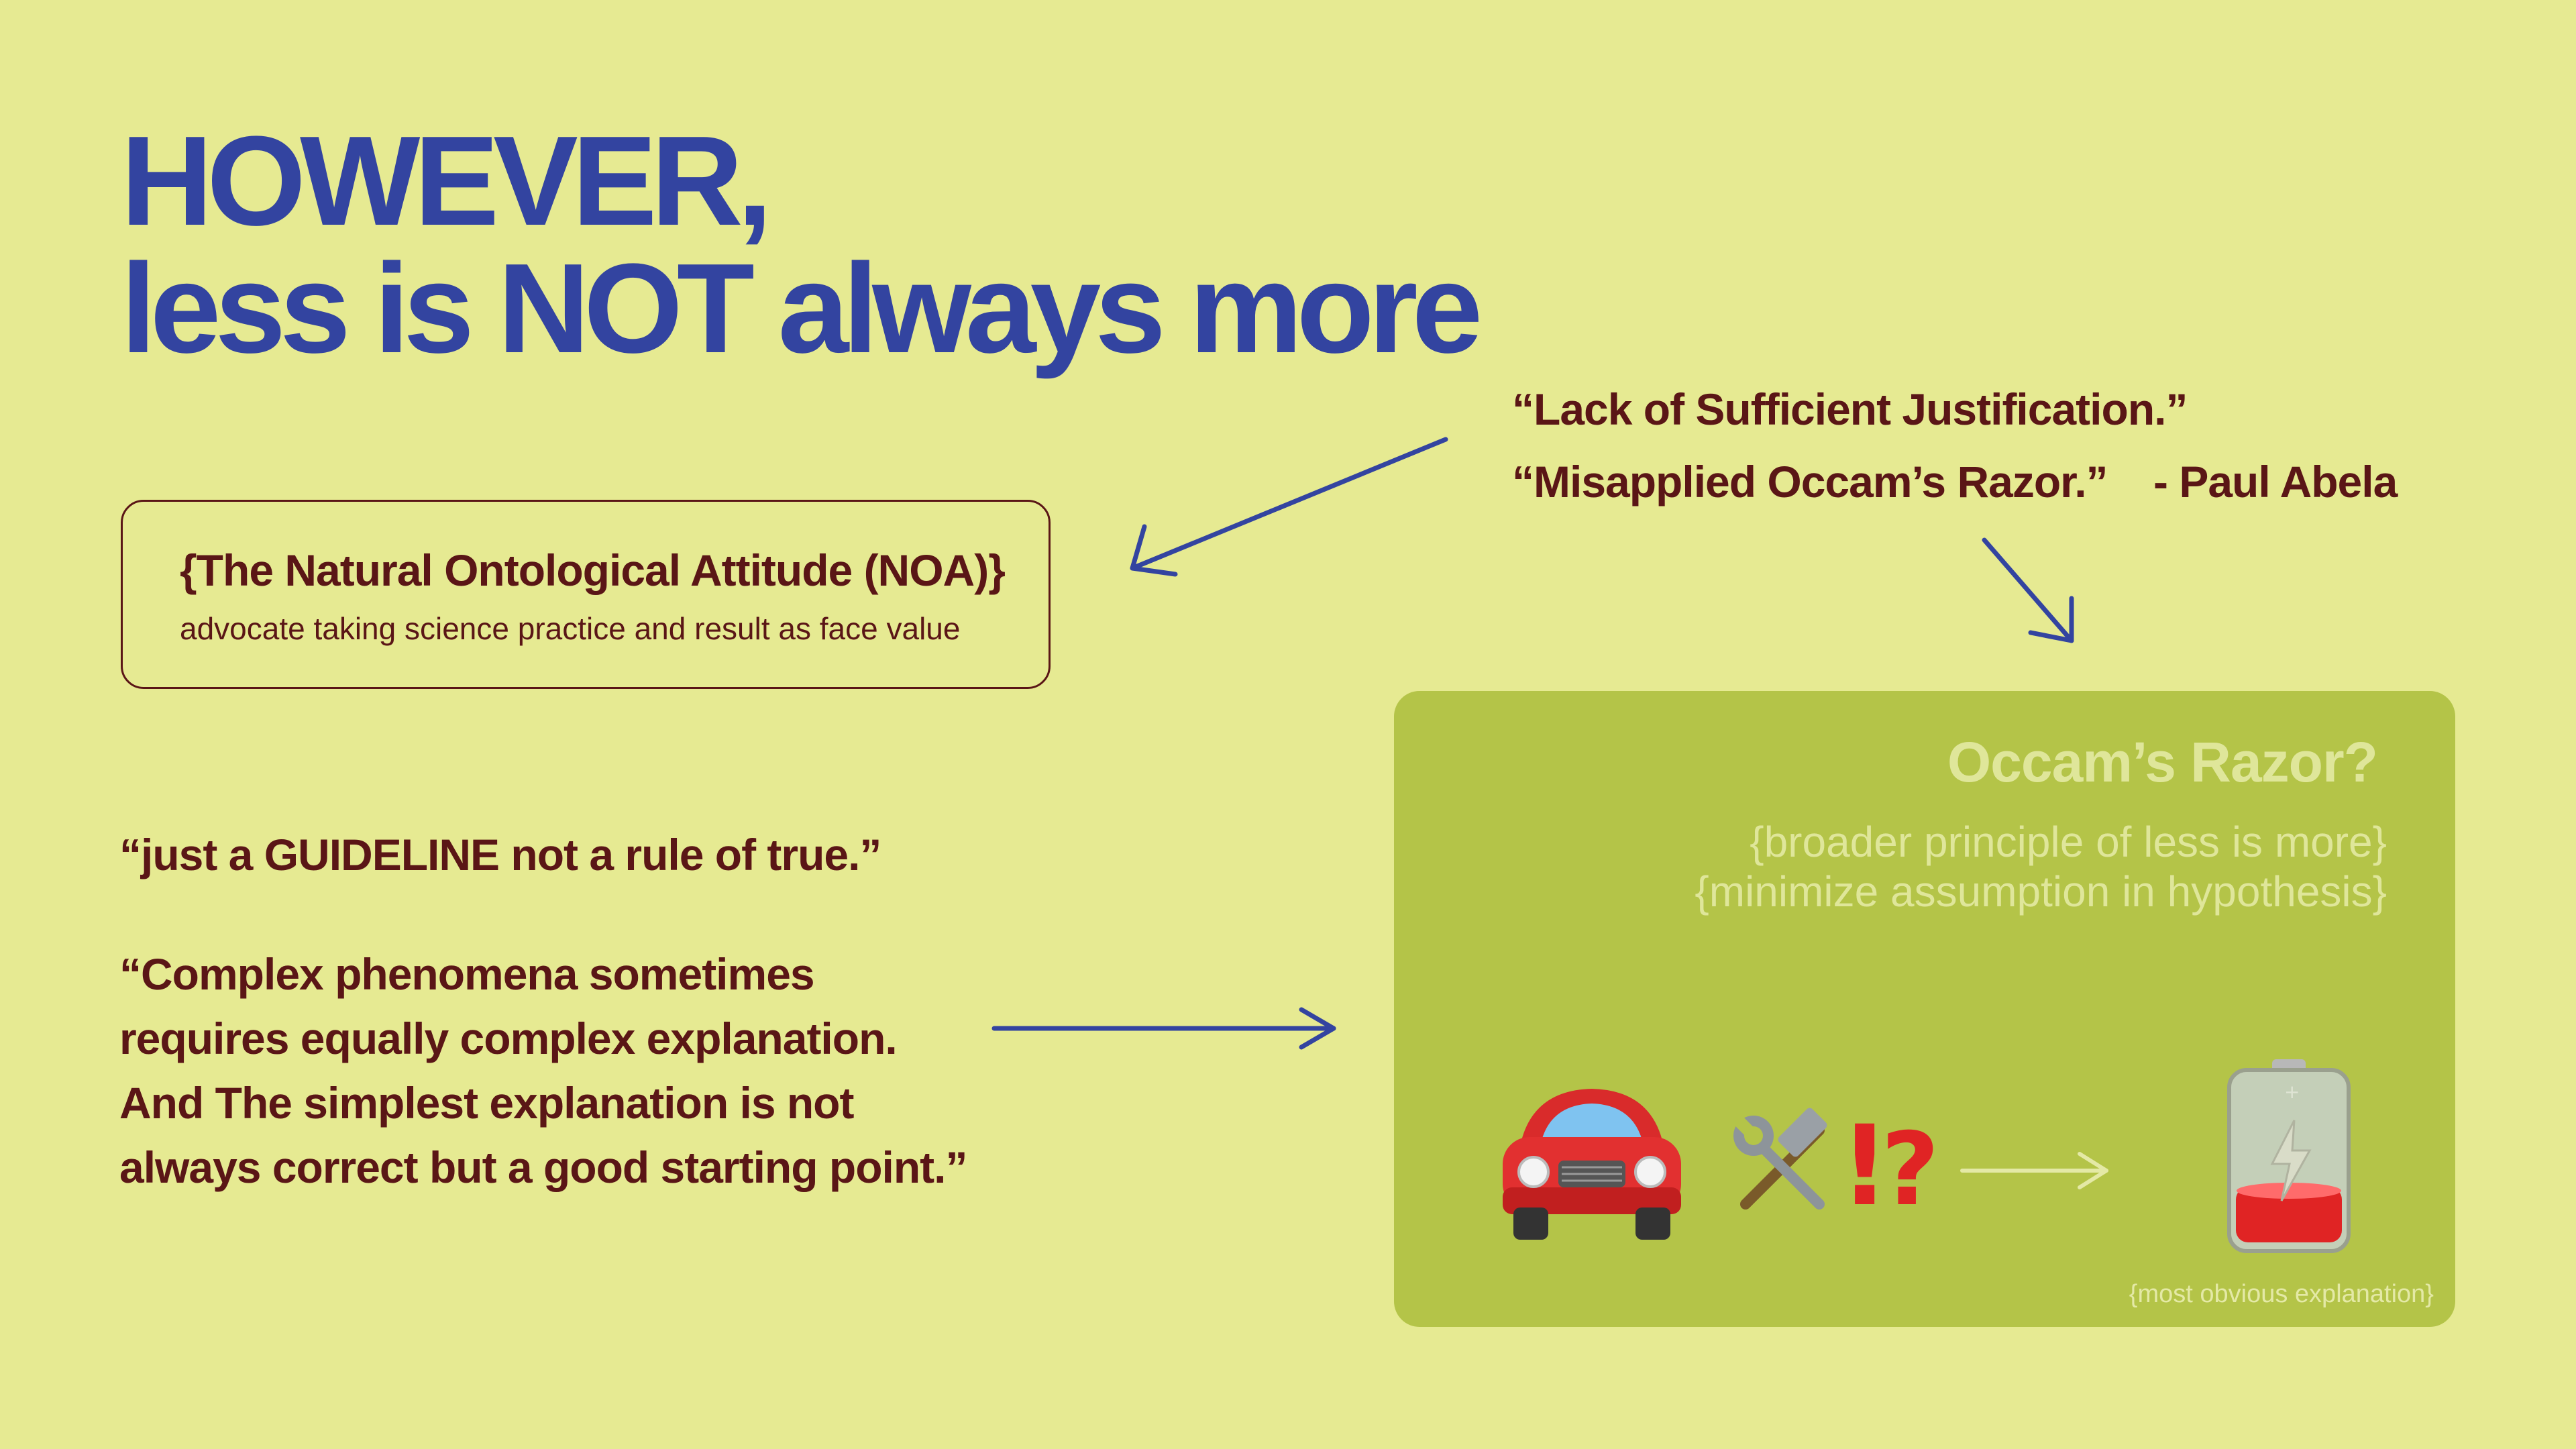 Image resolution: width=2576 pixels, height=1449 pixels. What do you see at coordinates (447, 181) in the screenshot?
I see `title-line-1: HOWEVER,` at bounding box center [447, 181].